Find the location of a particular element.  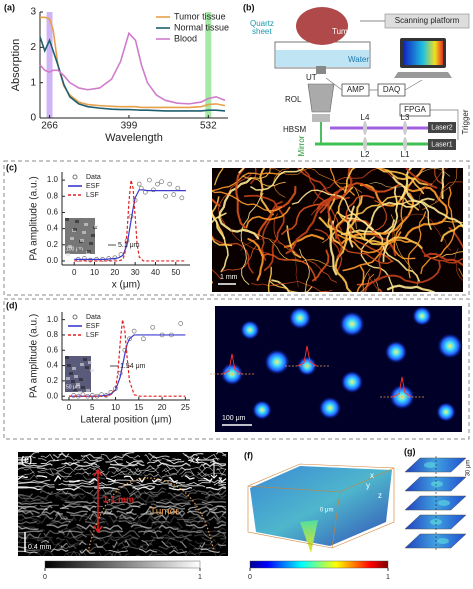

y-axis-label: PA amplitude (a.u.) is located at coordinates (34, 218).